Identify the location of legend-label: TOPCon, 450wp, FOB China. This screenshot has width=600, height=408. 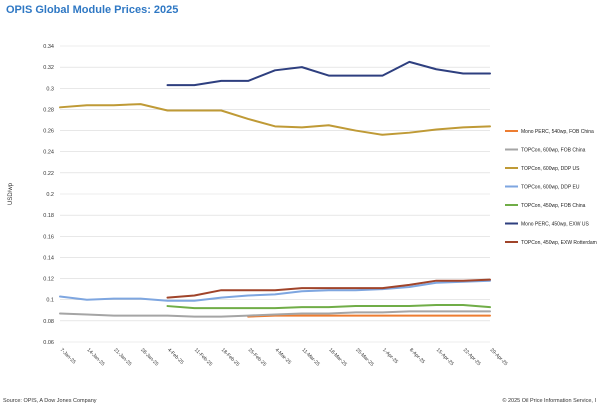
(553, 206).